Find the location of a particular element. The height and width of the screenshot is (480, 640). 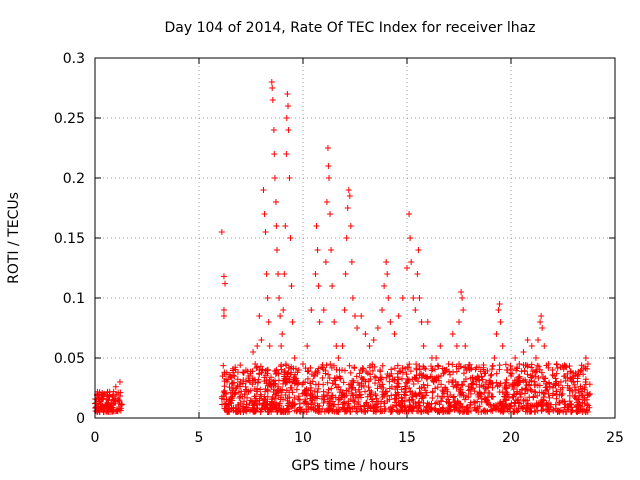

y-tick-label: 0.2 is located at coordinates (74, 179).